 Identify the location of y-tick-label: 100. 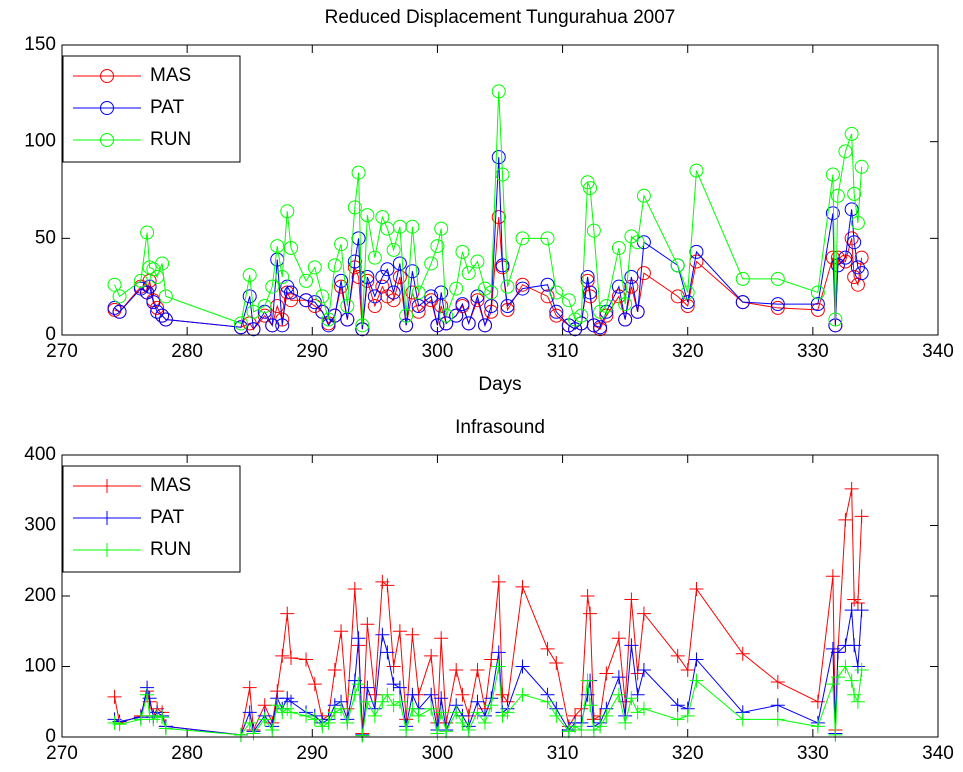
(40, 141).